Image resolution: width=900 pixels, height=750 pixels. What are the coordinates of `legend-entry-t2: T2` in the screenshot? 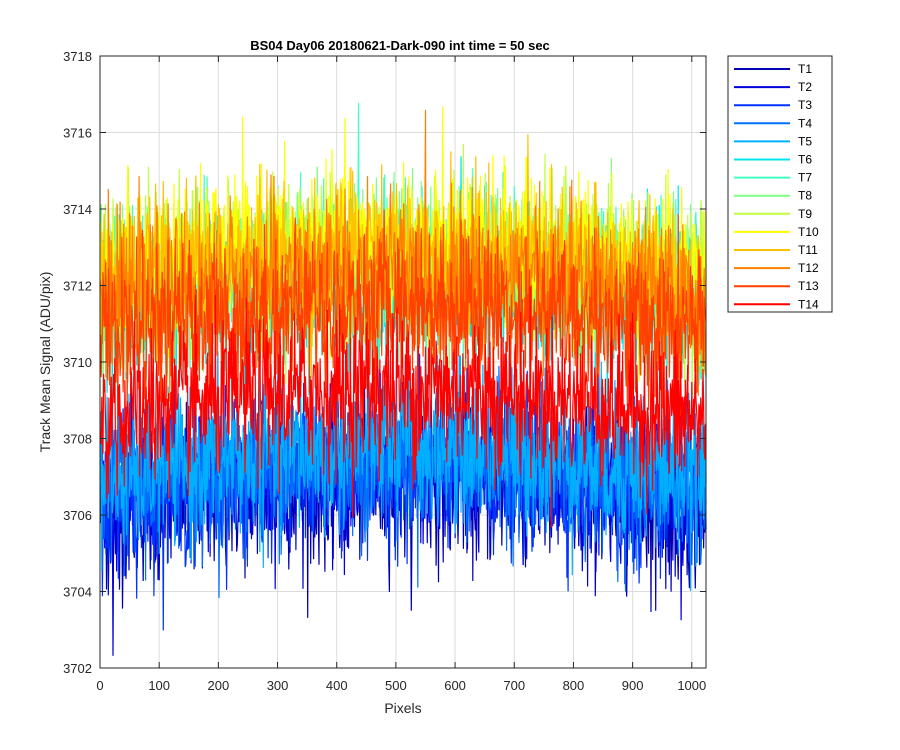 It's located at (773, 87).